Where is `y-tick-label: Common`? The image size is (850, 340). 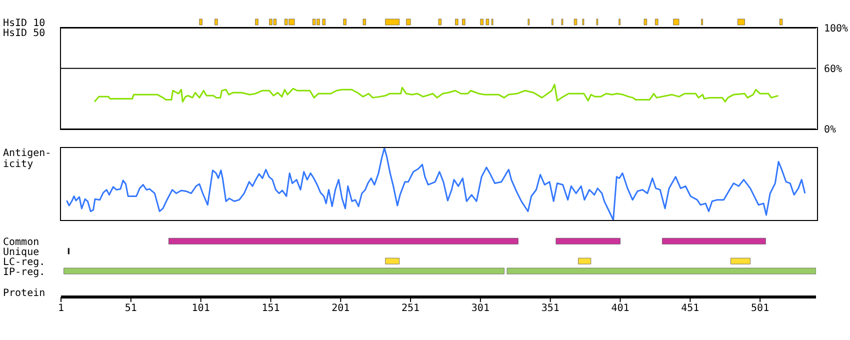 y-tick-label: Common is located at coordinates (21, 242).